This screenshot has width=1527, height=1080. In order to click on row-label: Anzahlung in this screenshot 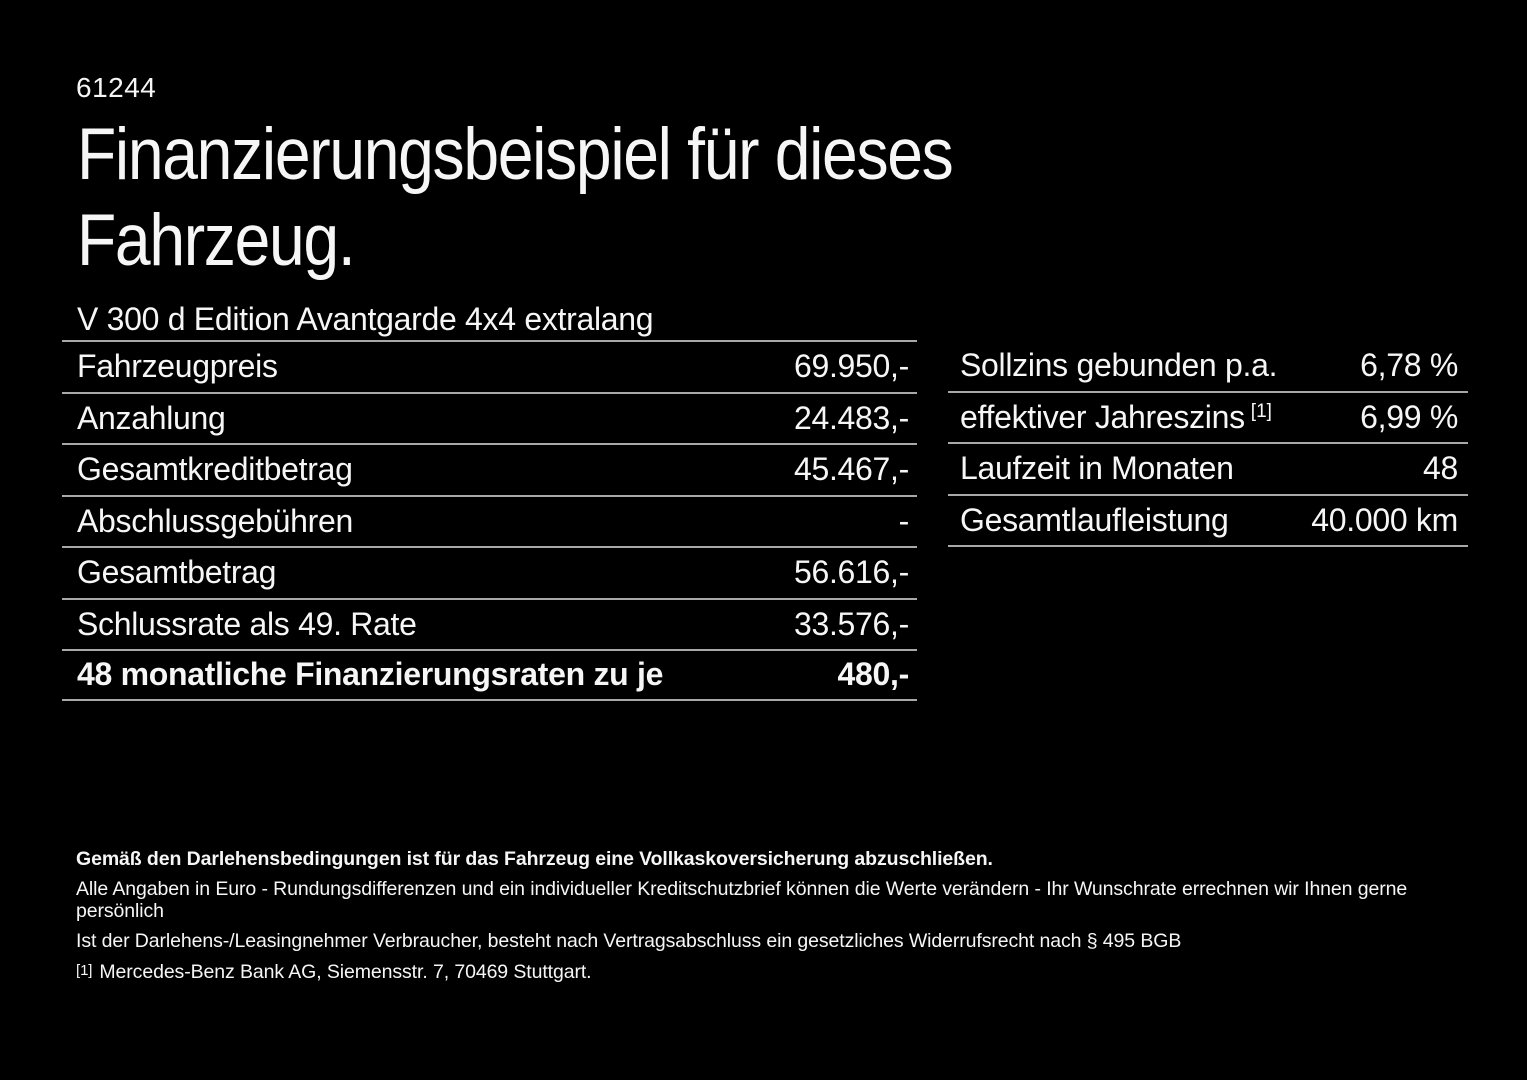, I will do `click(151, 417)`.